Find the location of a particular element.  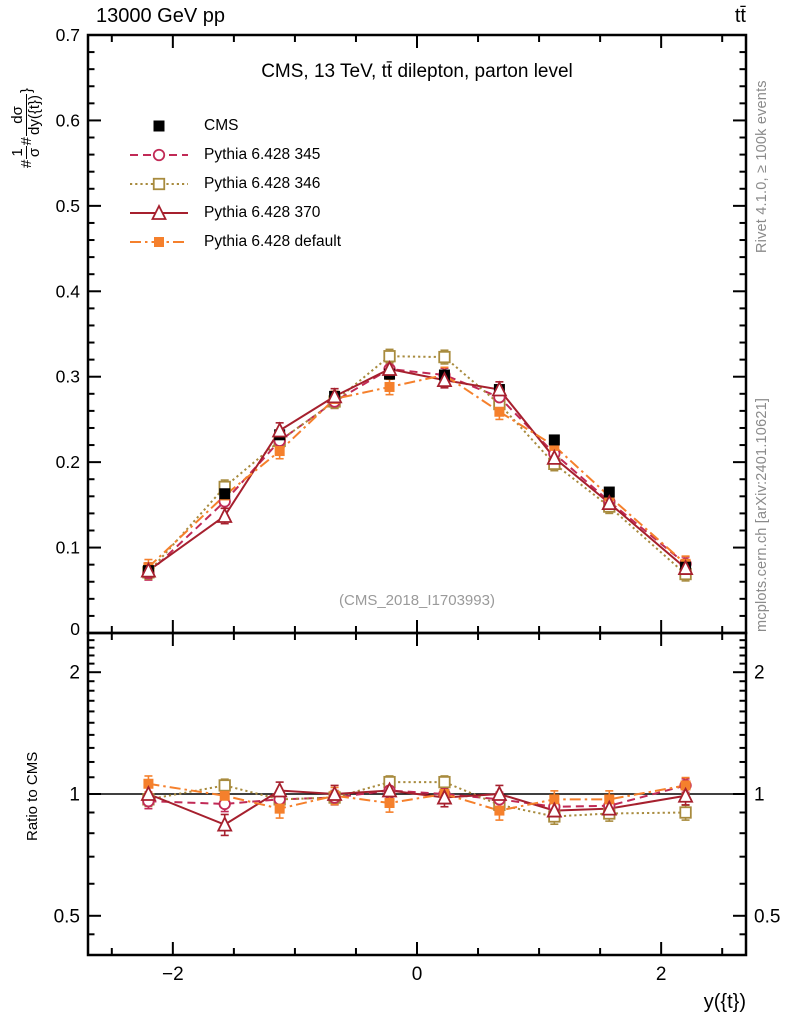

main-y-tick-label: 0.2 is located at coordinates (68, 462).